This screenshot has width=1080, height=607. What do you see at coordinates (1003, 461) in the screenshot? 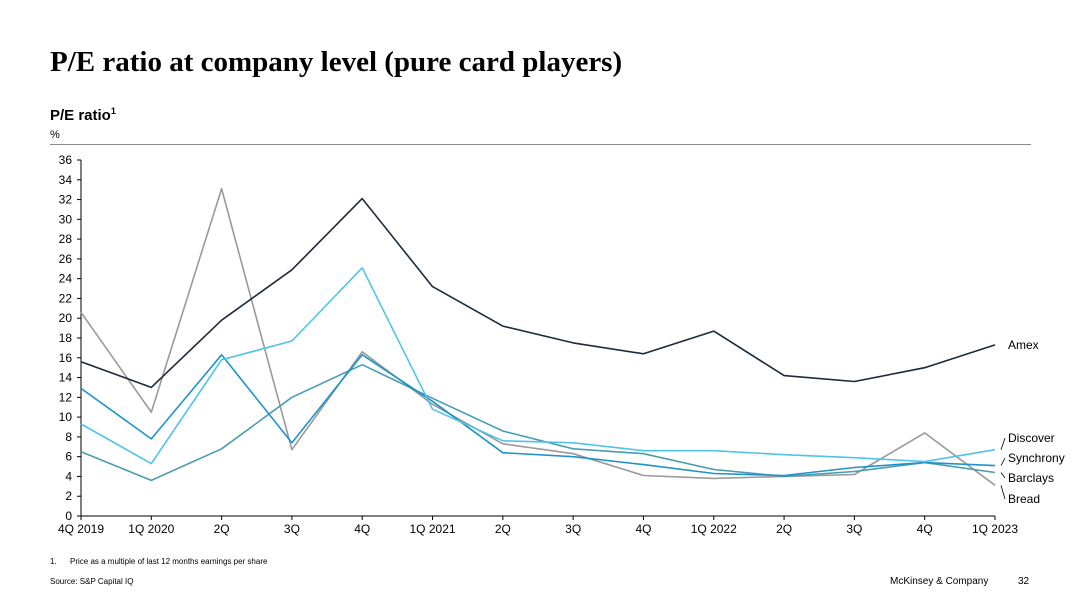
I see `leader-line-synchrony` at bounding box center [1003, 461].